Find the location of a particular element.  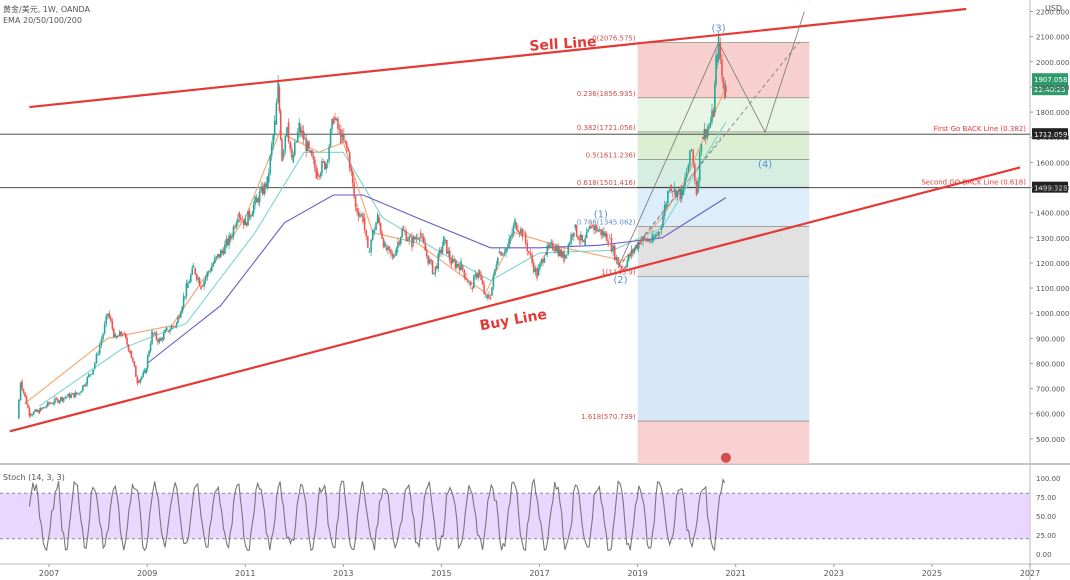

x-tick-label: 2015 is located at coordinates (441, 573).